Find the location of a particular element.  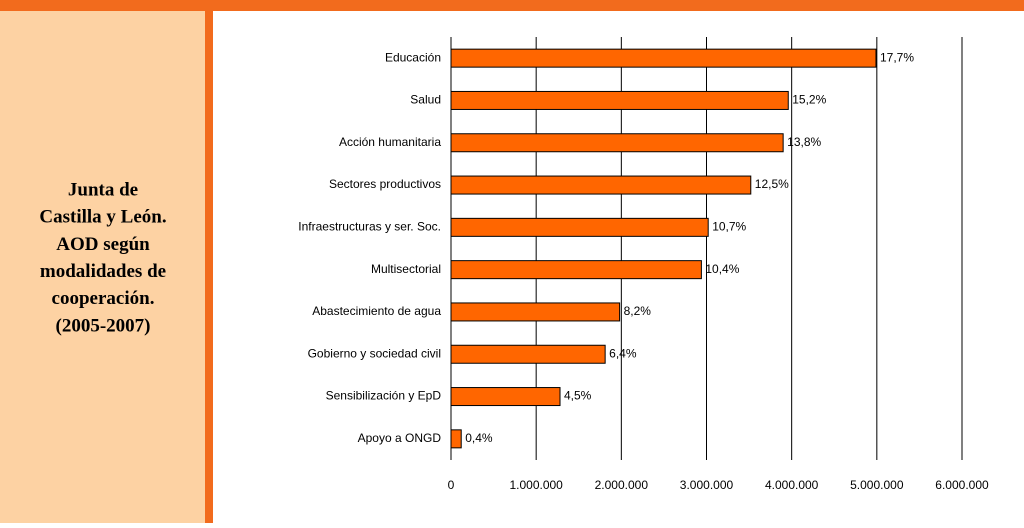

x-tick-label: 1.000.000 is located at coordinates (536, 485).